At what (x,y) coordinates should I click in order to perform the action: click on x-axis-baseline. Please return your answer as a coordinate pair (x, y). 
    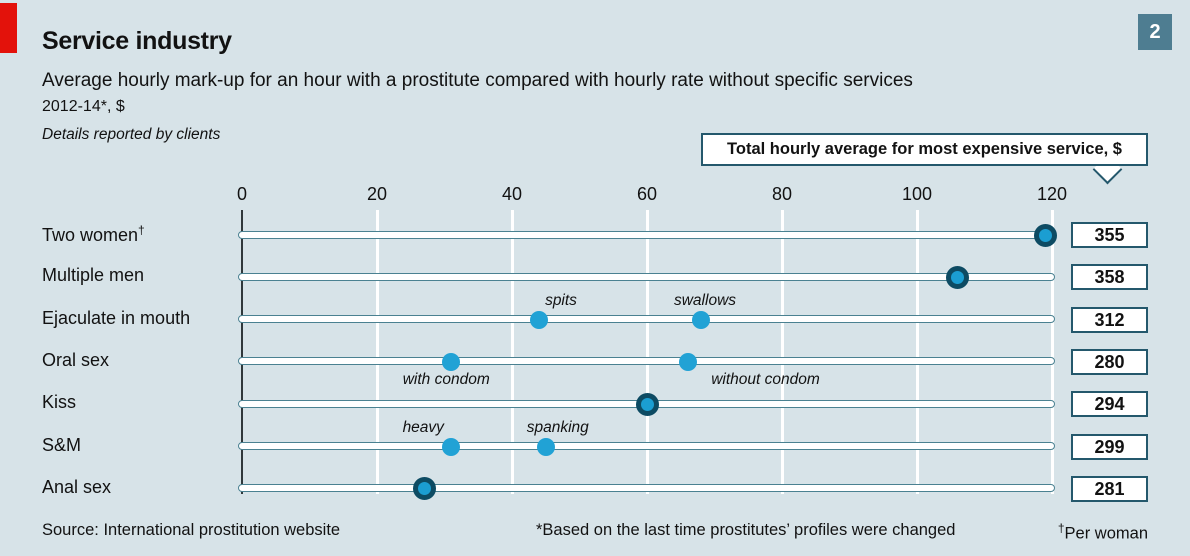
    Looking at the image, I should click on (242, 352).